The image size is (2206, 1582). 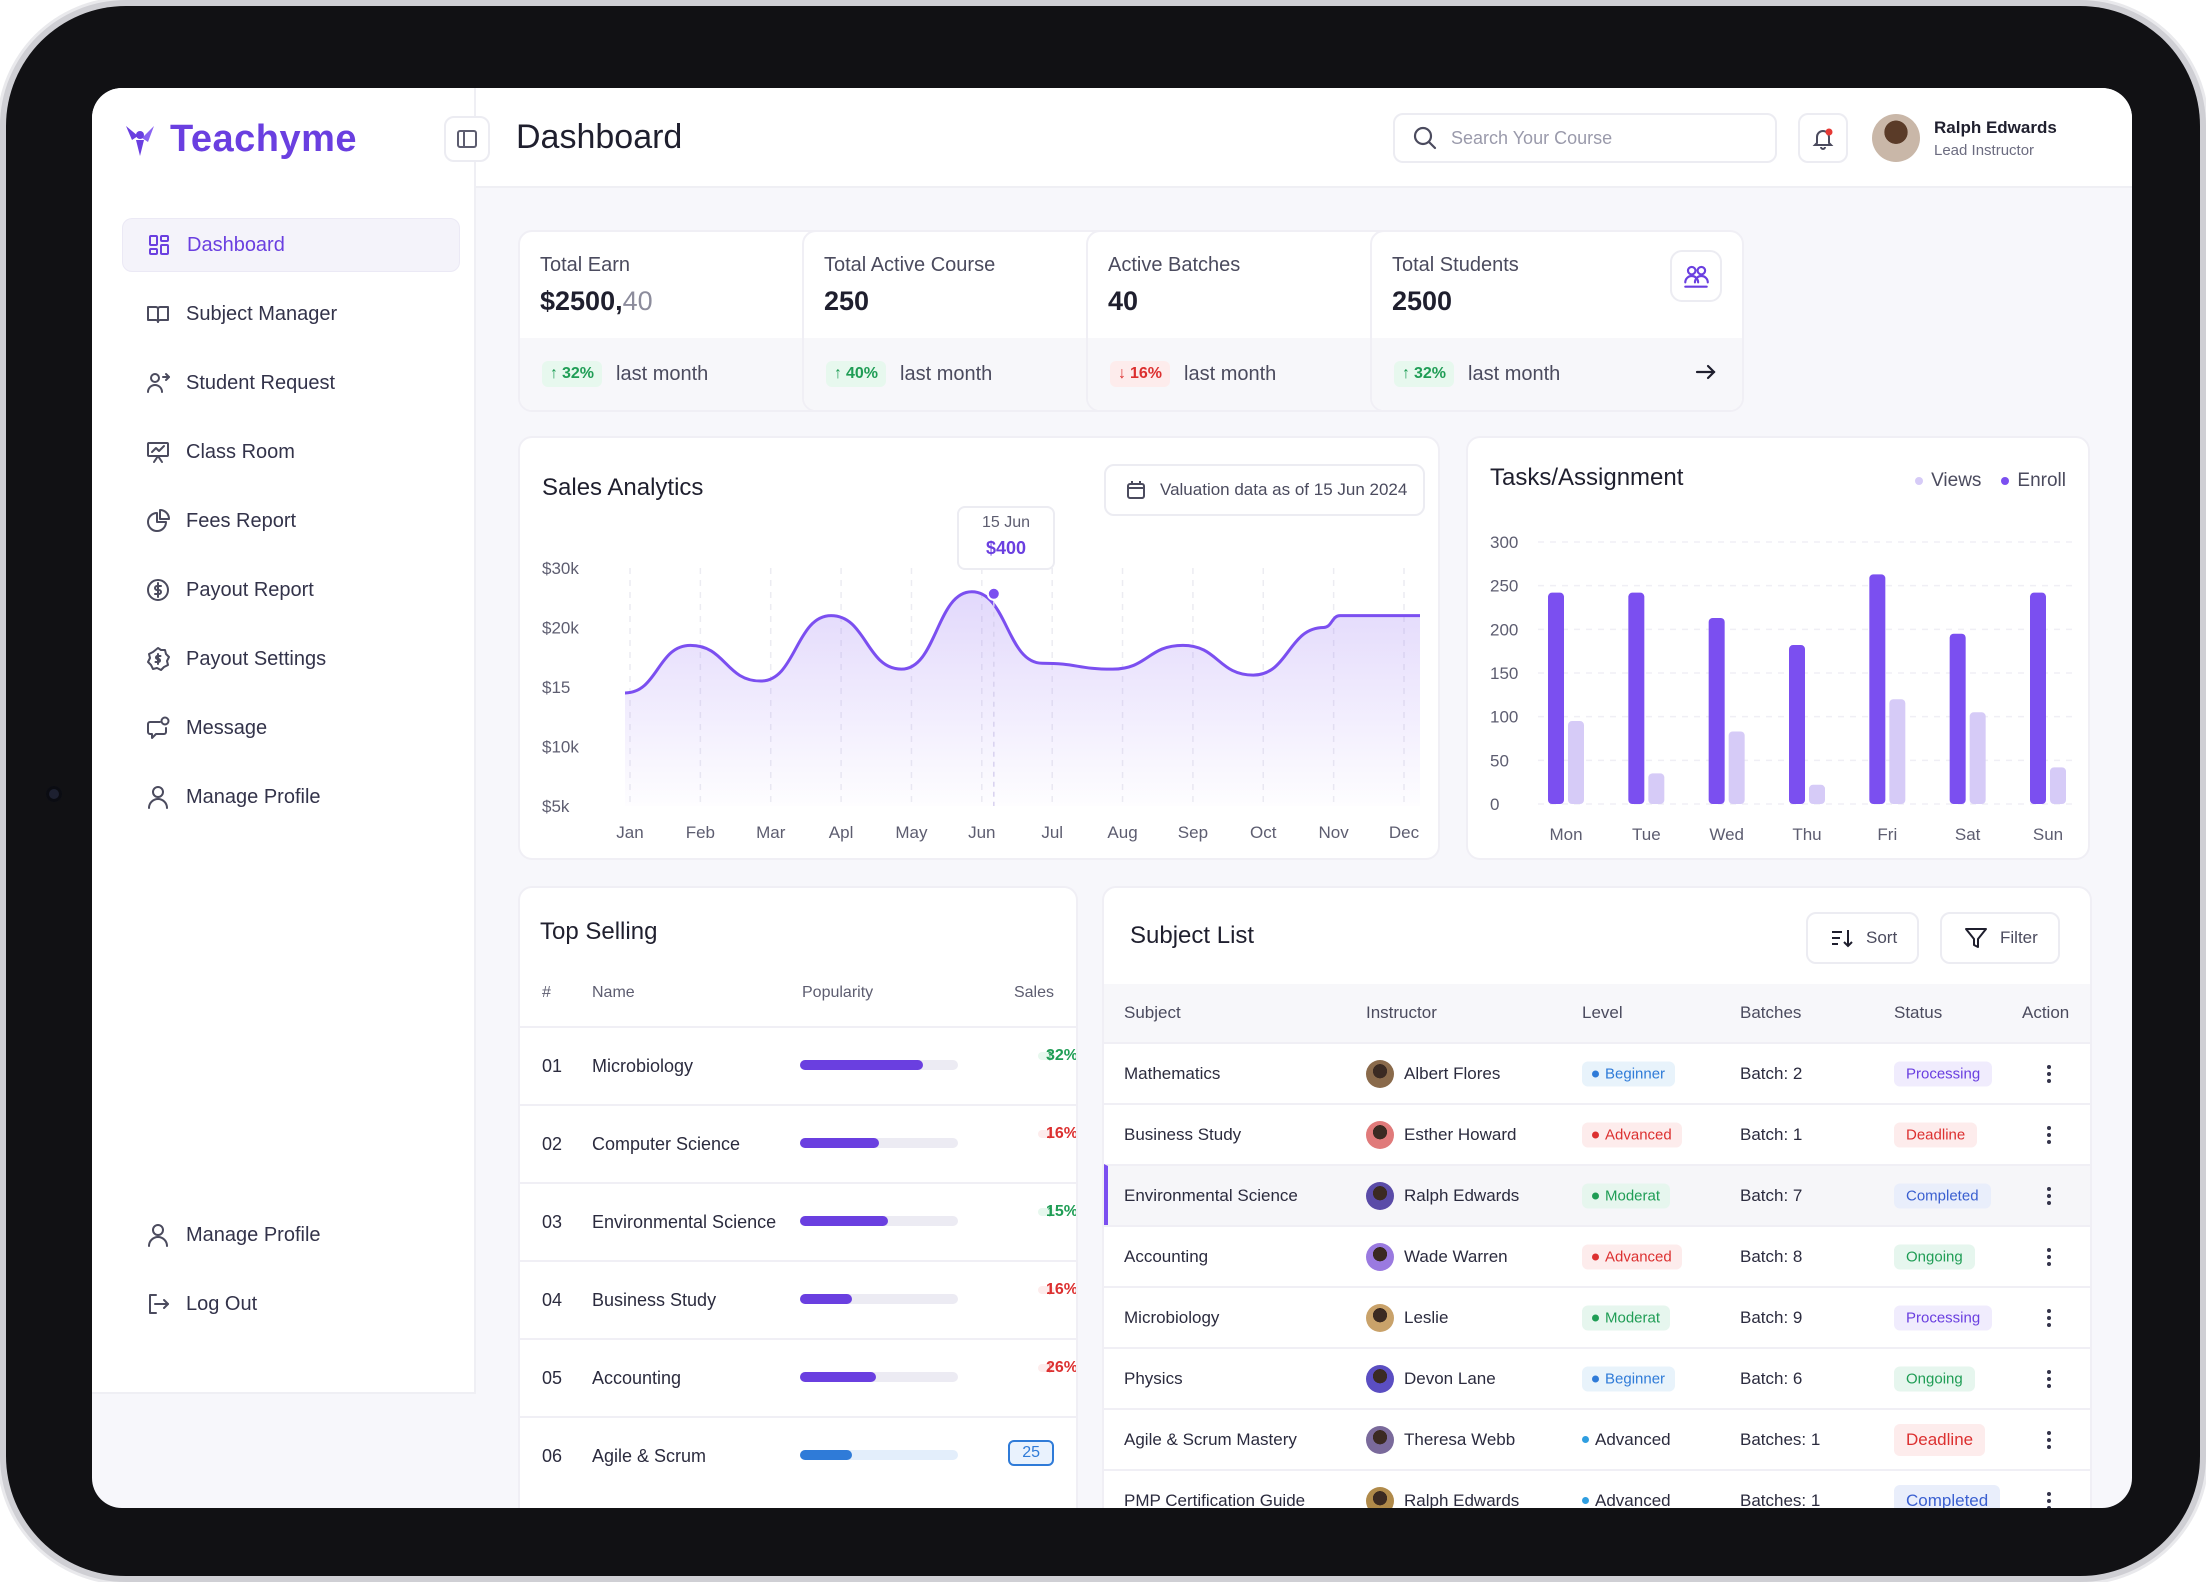 I want to click on sidebar-item-message: Message, so click(x=291, y=728).